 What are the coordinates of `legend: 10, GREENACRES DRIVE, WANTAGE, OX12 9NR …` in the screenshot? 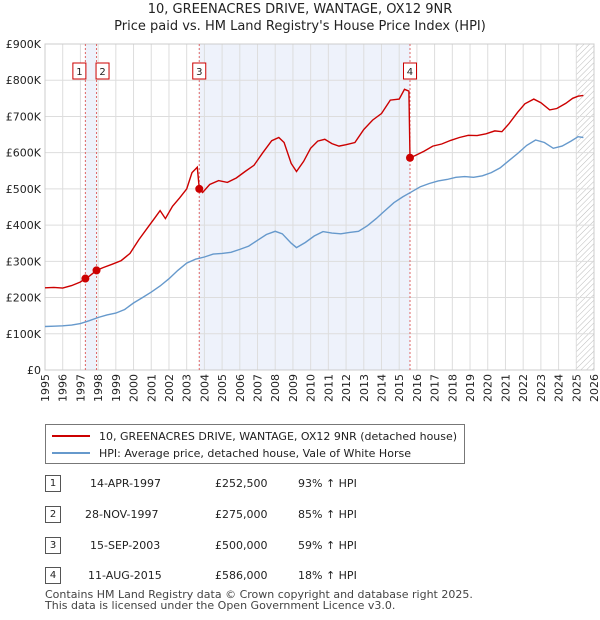 It's located at (255, 444).